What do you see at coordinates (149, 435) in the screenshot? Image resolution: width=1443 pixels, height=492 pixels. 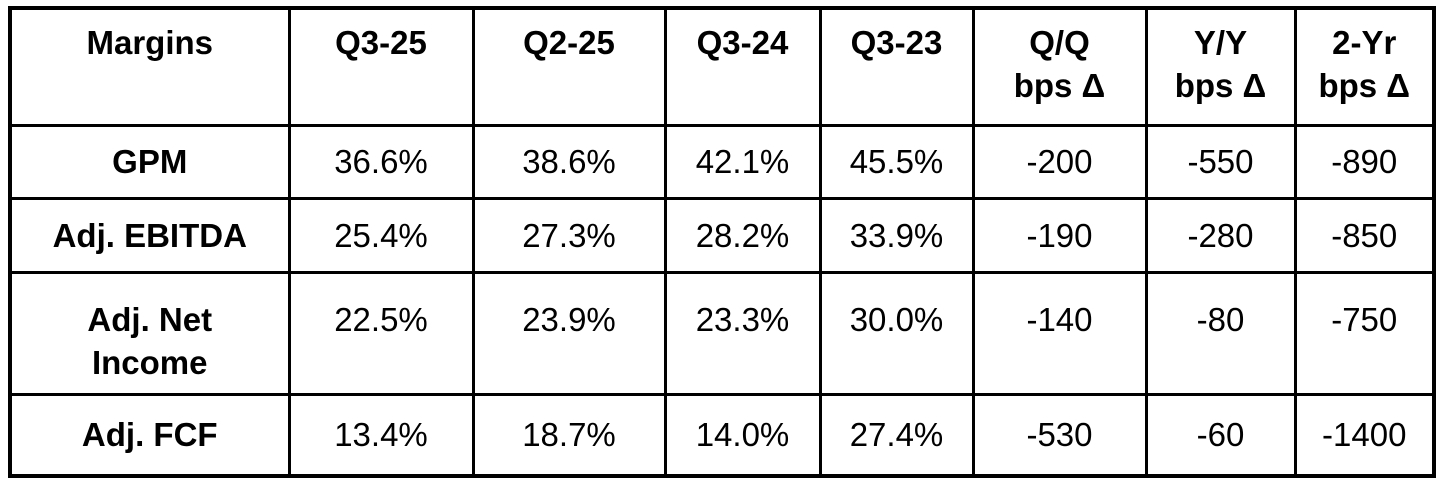 I see `row-label-adj-fcf: Adj. FCF` at bounding box center [149, 435].